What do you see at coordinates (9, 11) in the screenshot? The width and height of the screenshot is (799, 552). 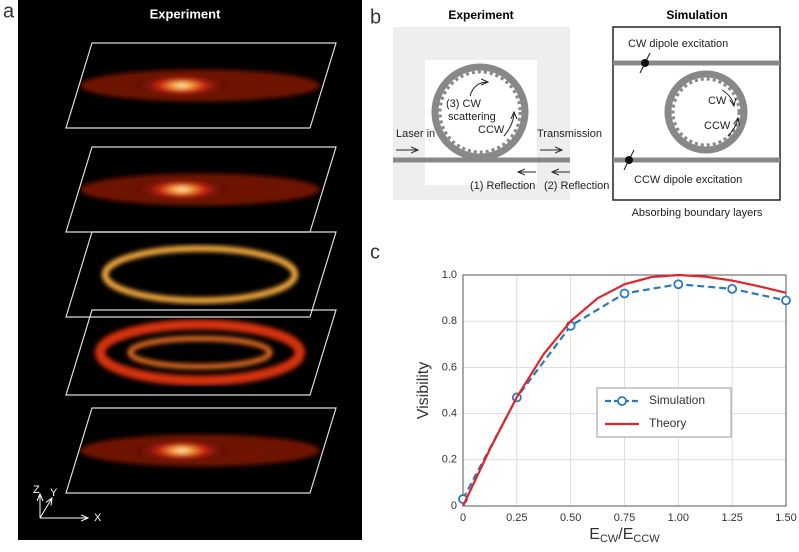 I see `panel-label: a` at bounding box center [9, 11].